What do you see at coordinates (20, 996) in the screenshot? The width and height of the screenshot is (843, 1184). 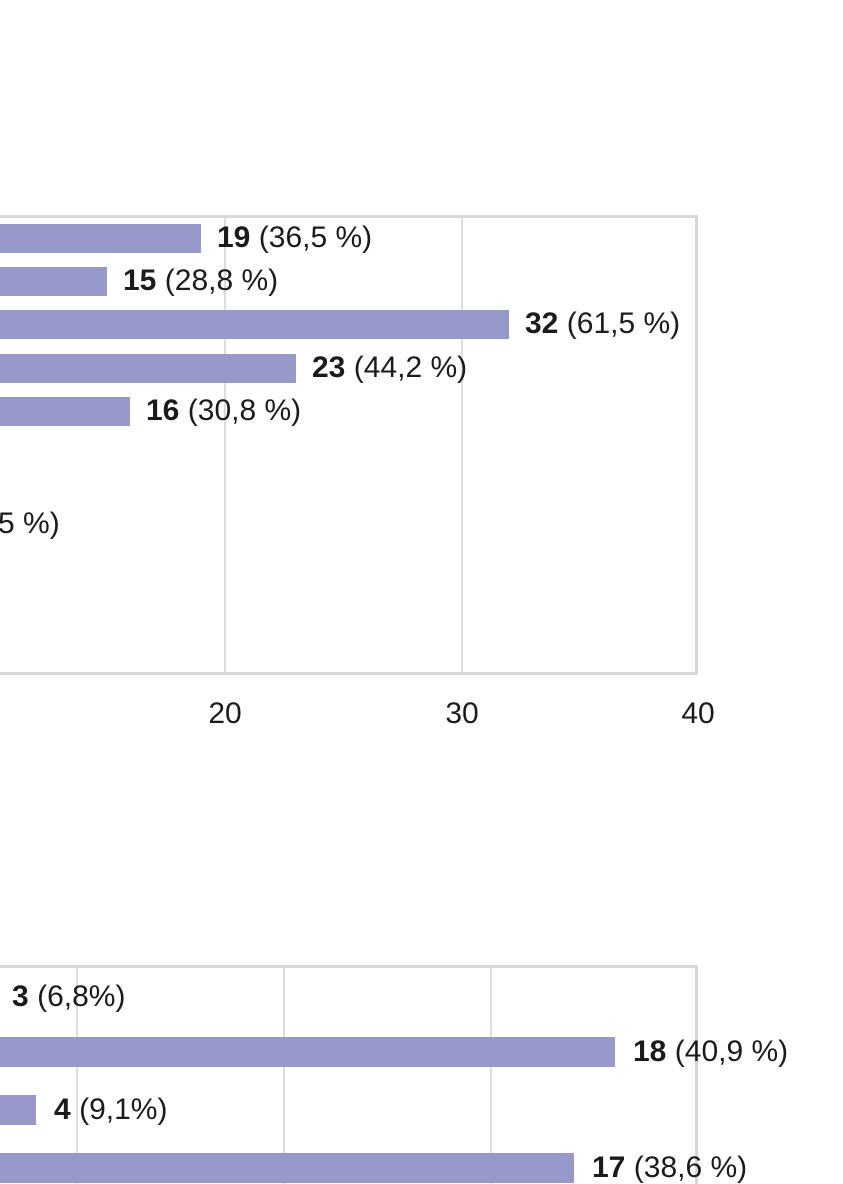 I see `bar-count: 3` at bounding box center [20, 996].